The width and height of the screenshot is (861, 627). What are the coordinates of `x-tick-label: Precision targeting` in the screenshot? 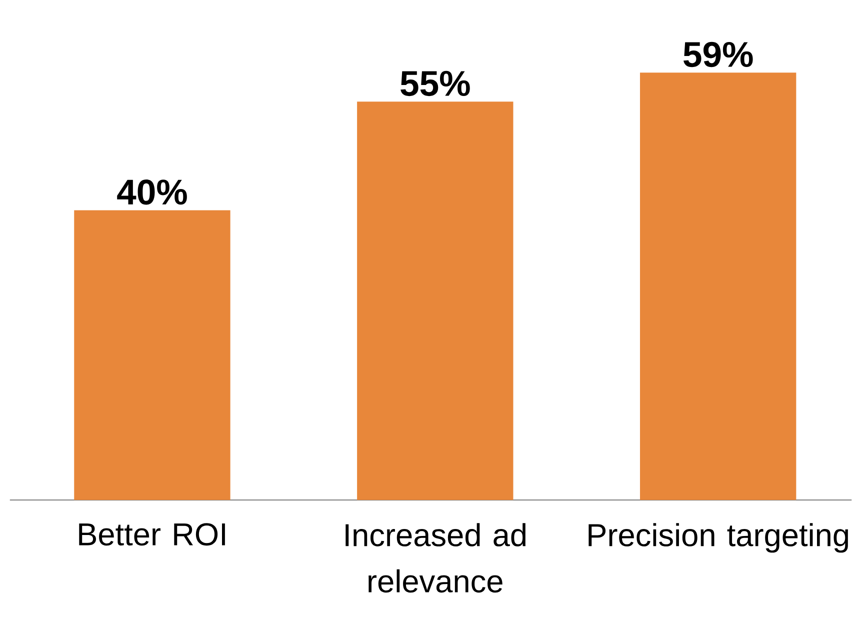 It's located at (718, 537).